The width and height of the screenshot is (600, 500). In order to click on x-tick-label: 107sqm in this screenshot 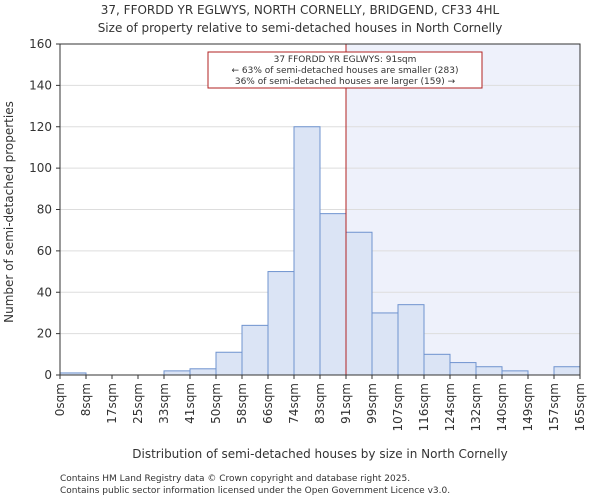, I will do `click(398, 407)`.